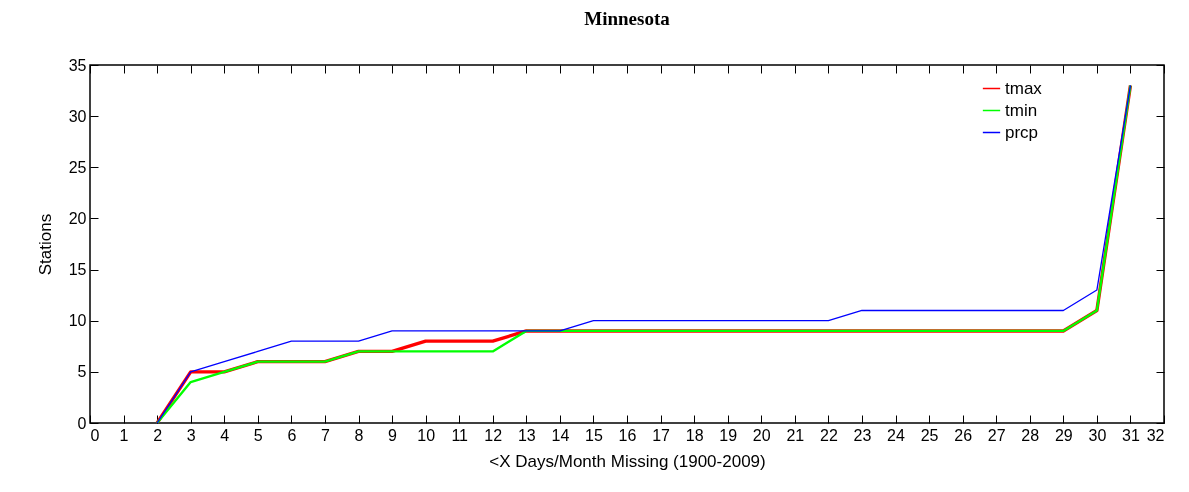 The height and width of the screenshot is (492, 1189). Describe the element at coordinates (393, 435) in the screenshot. I see `x-tick-label: 9` at that location.